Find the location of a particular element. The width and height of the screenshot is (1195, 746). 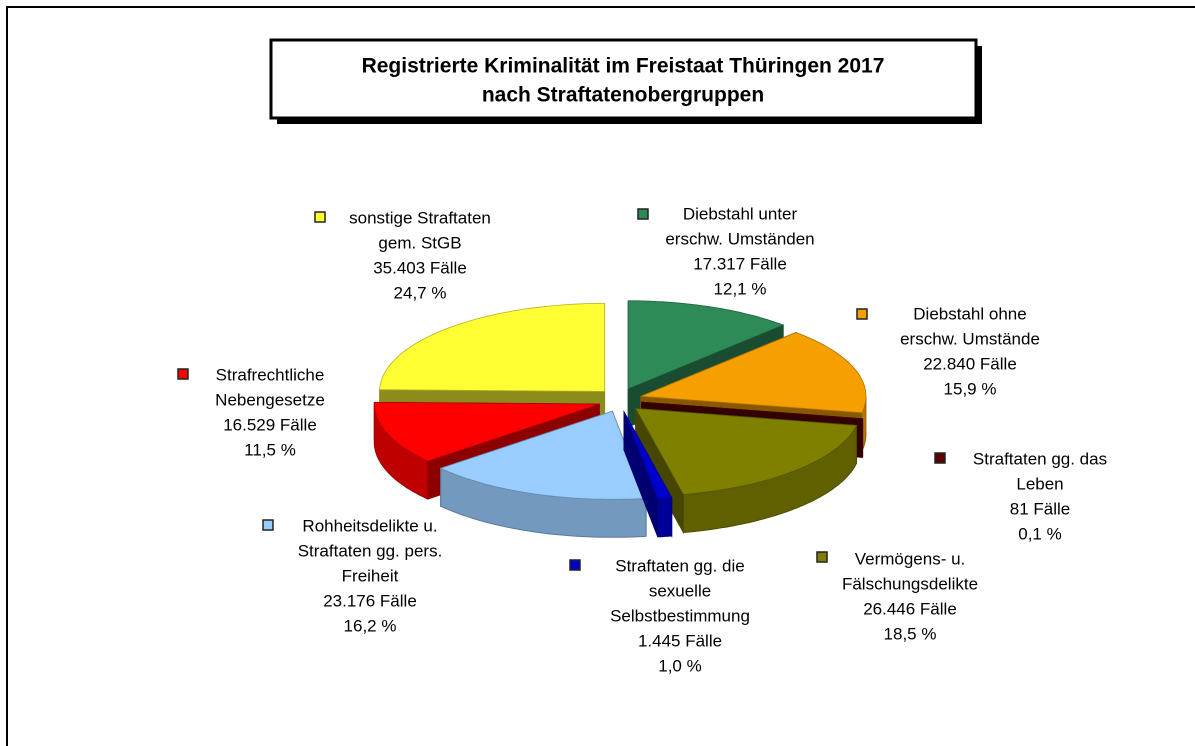

slice-label: Vermögens- u. is located at coordinates (910, 558).